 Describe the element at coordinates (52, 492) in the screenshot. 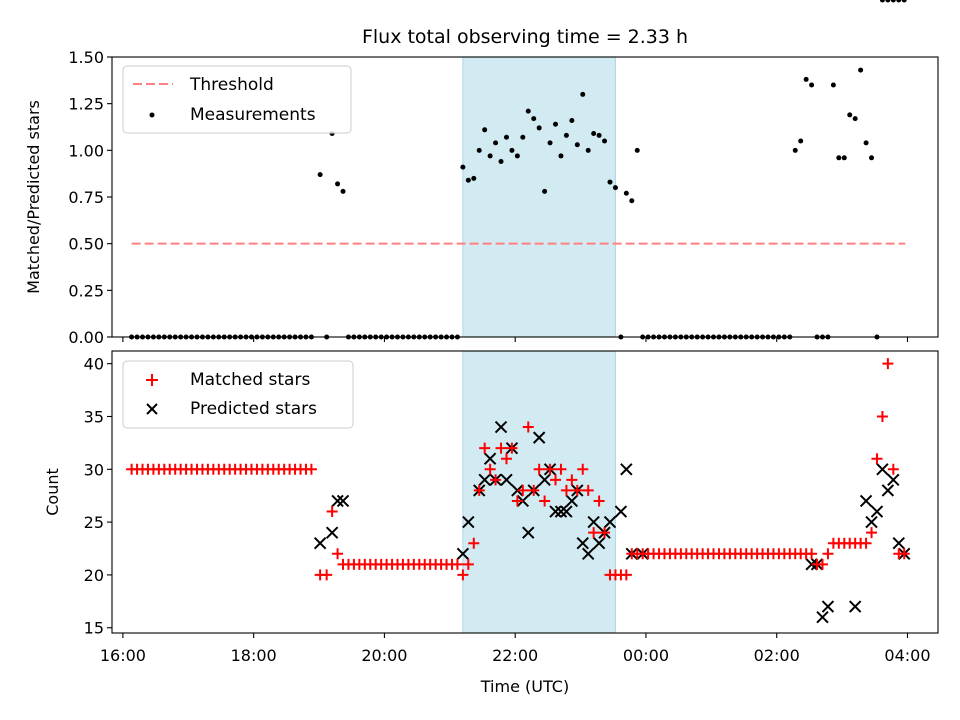

I see `bottom-y-axis-label: Count` at that location.